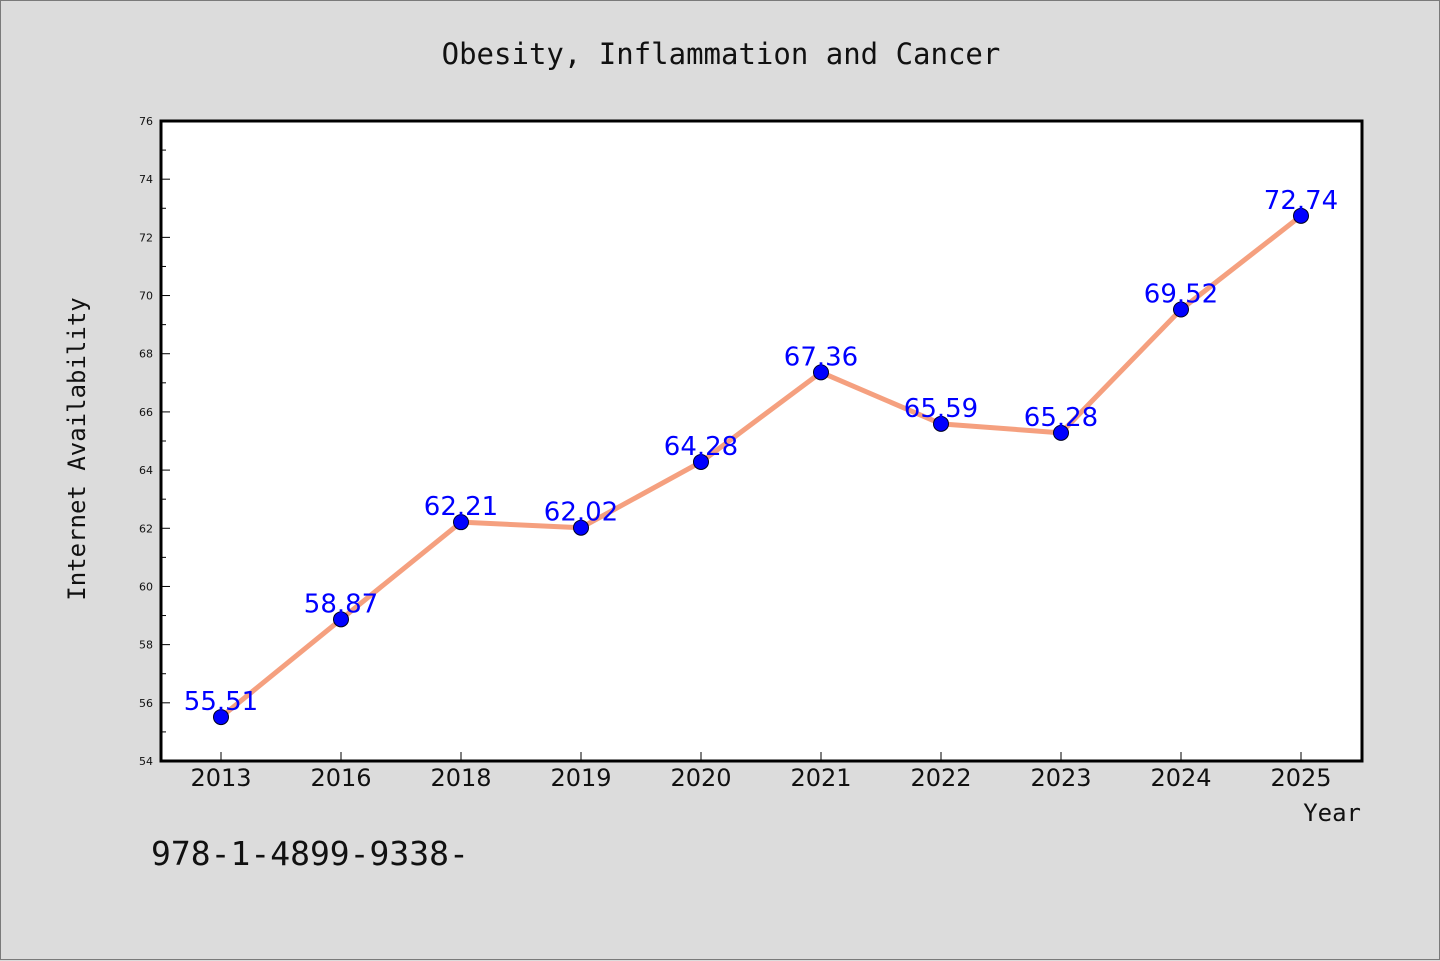 The height and width of the screenshot is (961, 1440). Describe the element at coordinates (1301, 201) in the screenshot. I see `data-label: 72.74` at that location.